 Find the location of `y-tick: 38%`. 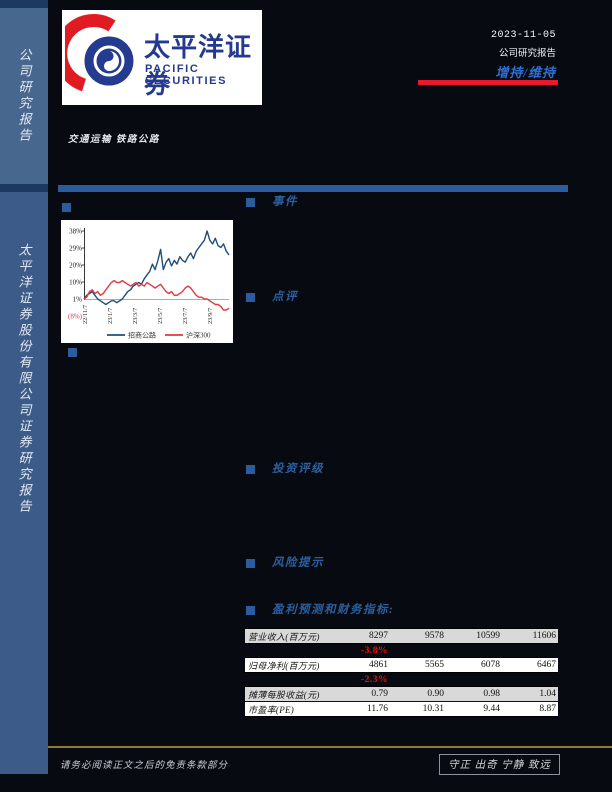

y-tick: 38% is located at coordinates (75, 232).